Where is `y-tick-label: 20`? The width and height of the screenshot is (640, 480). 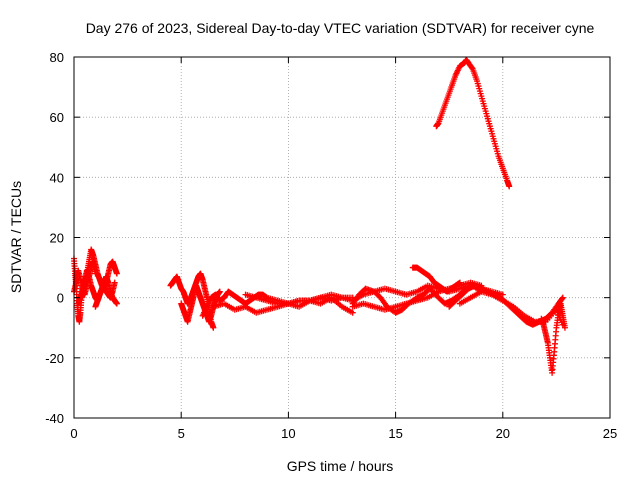
y-tick-label: 20 is located at coordinates (57, 238).